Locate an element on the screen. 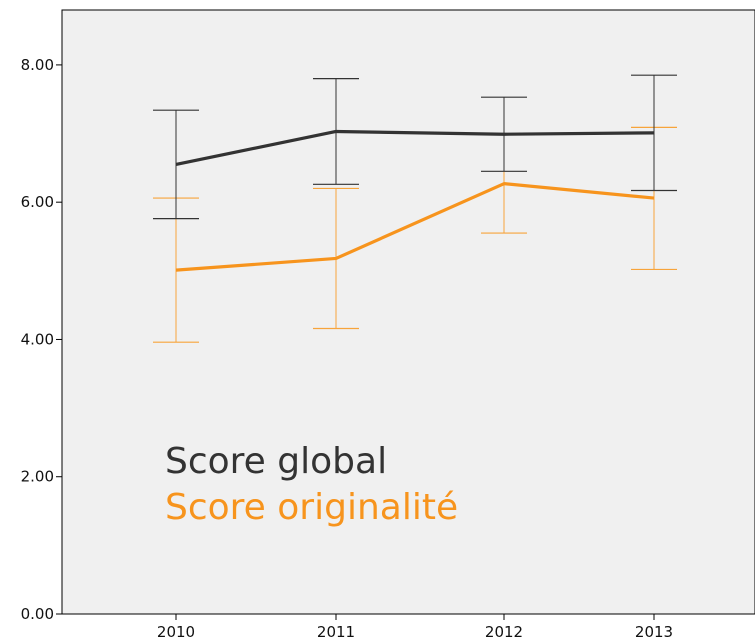 The image size is (755, 640). legend: Score global Score originalité is located at coordinates (311, 484).